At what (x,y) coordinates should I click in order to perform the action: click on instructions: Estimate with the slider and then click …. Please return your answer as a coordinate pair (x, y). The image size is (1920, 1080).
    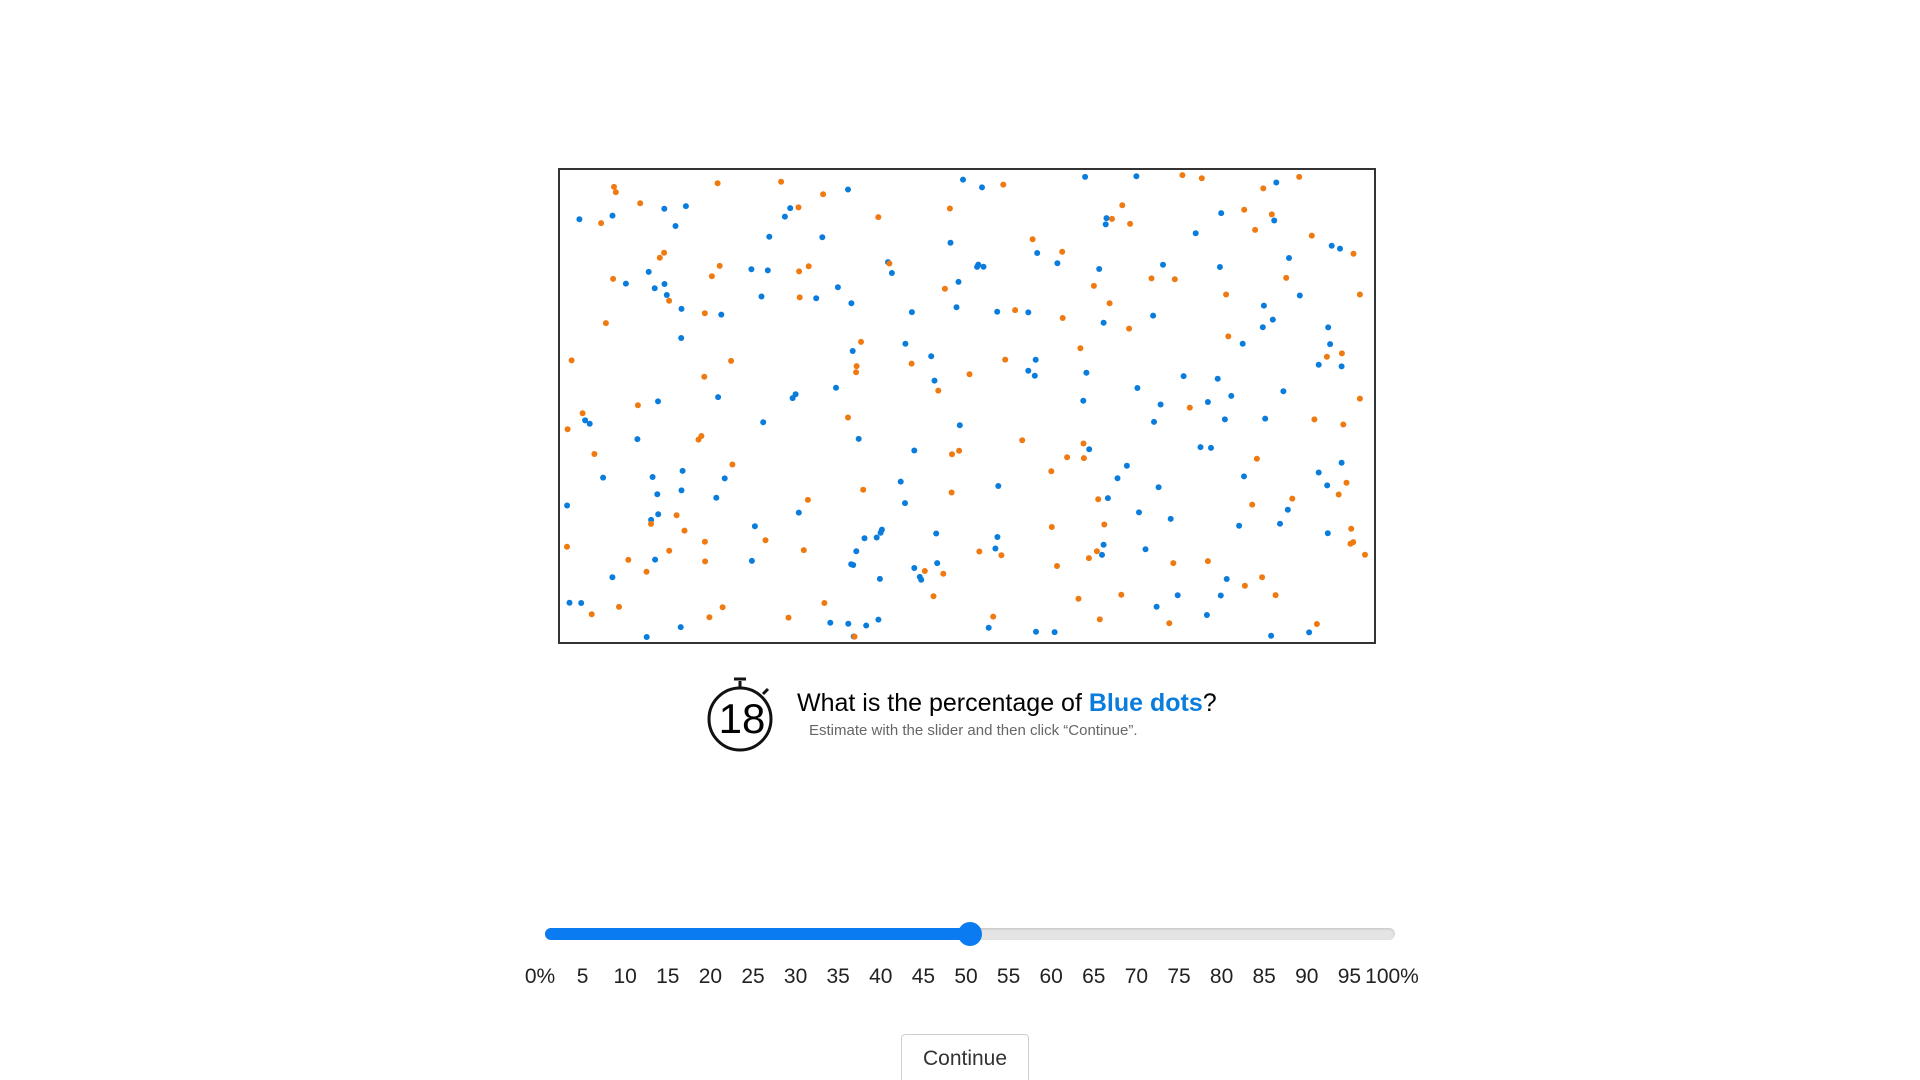
    Looking at the image, I should click on (973, 730).